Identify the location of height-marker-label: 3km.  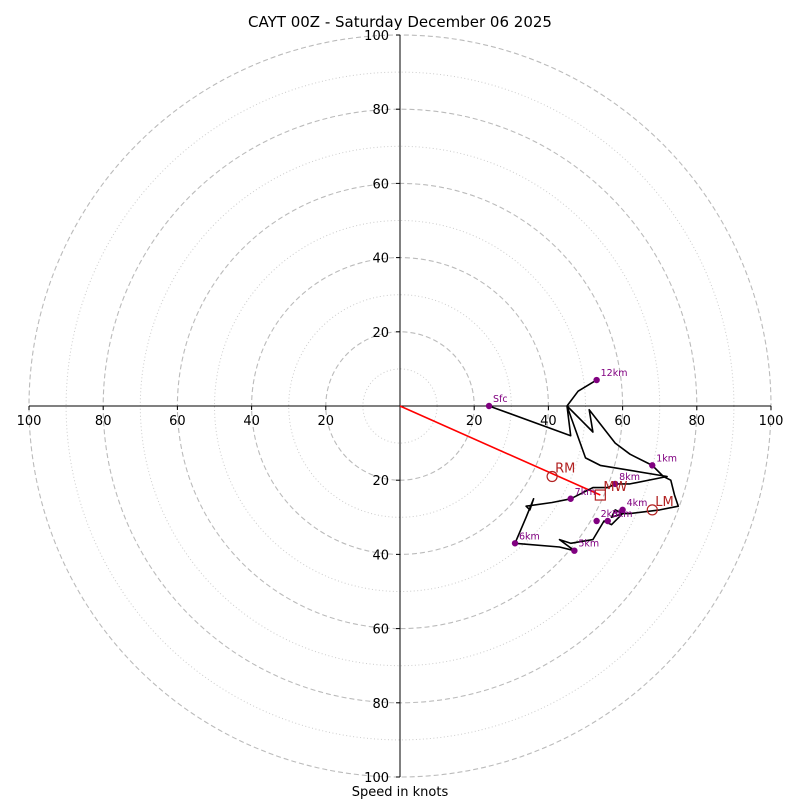
(622, 514).